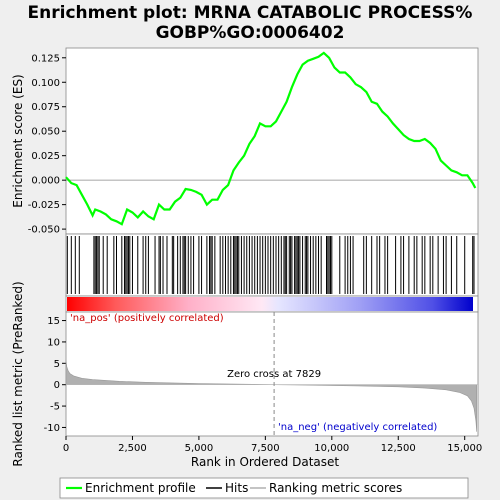 This screenshot has height=500, width=500. Describe the element at coordinates (464, 448) in the screenshot. I see `x-tick-label: 15,000` at that location.